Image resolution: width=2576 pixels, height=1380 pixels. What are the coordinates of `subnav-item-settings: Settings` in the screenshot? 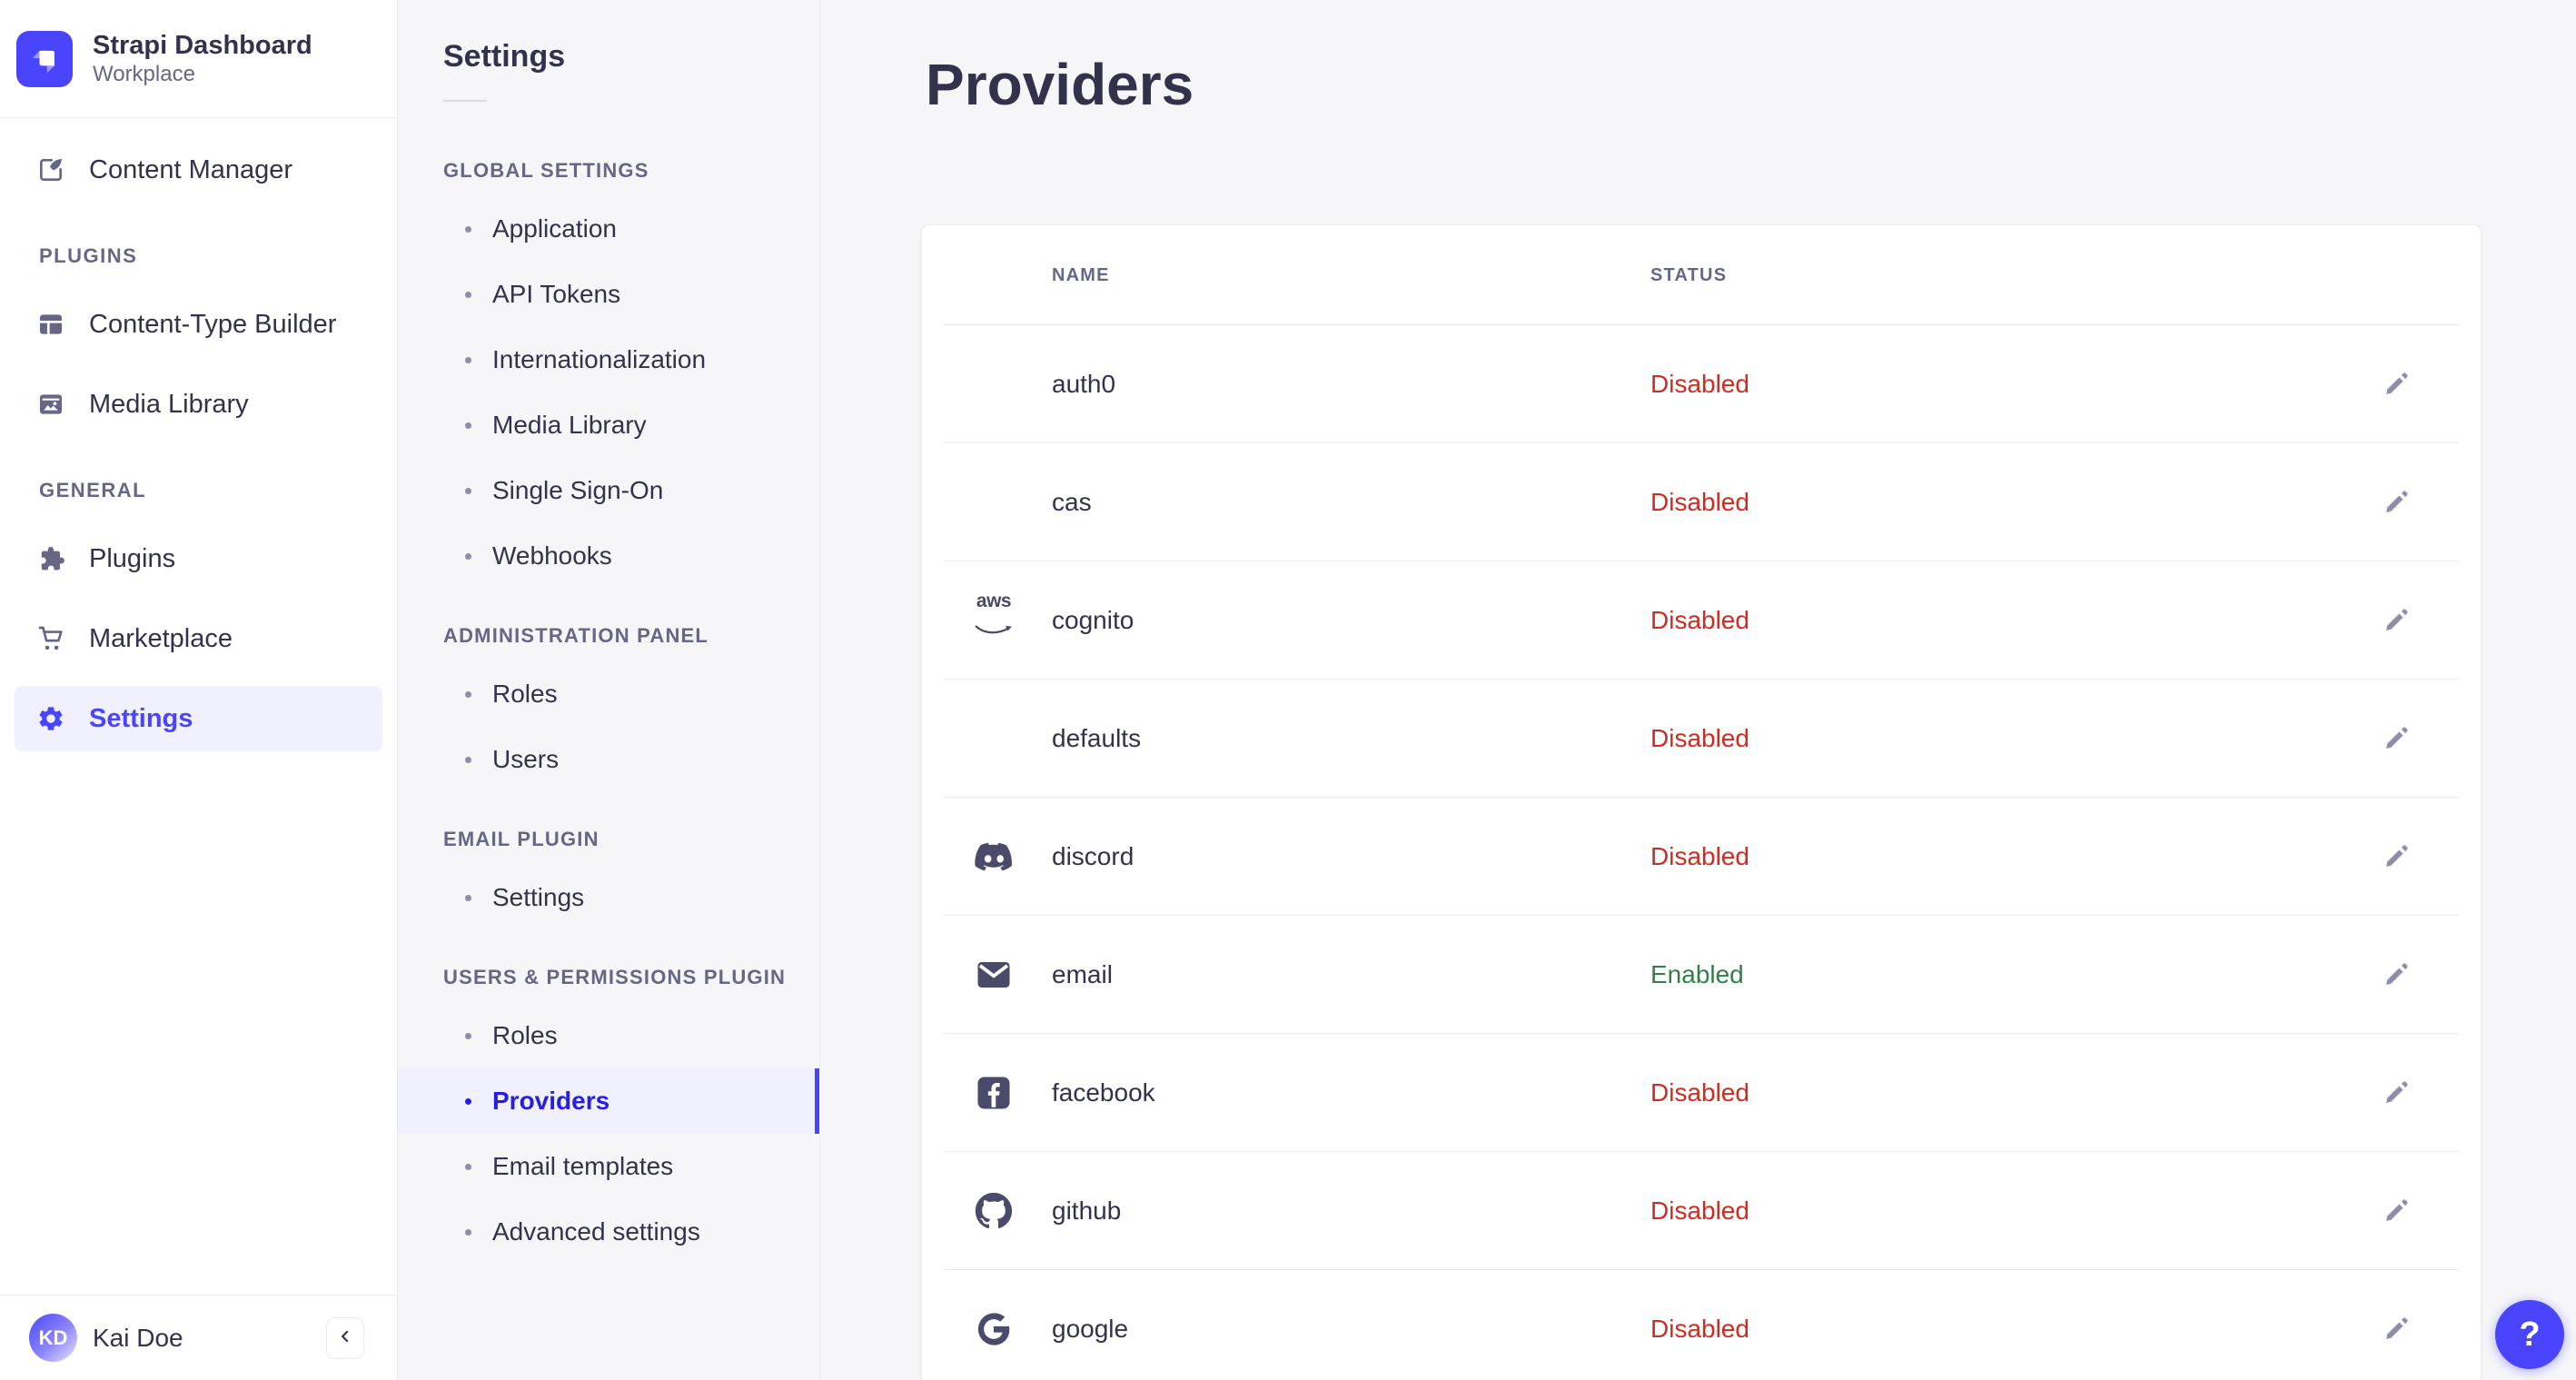 It's located at (608, 897).